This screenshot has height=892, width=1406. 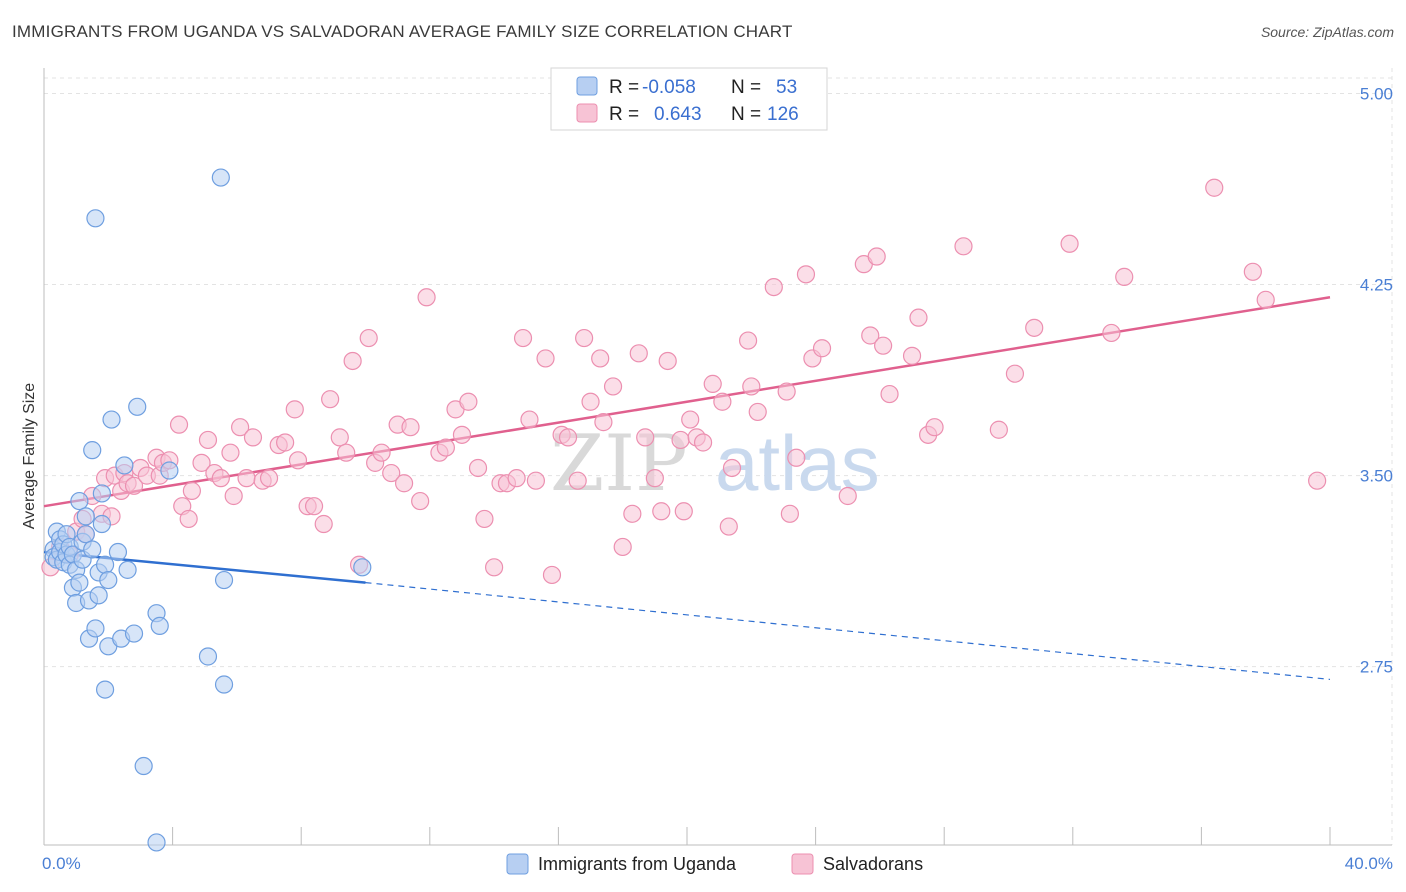 What do you see at coordinates (669, 87) in the screenshot?
I see `legend-r-value-uganda: -0.058` at bounding box center [669, 87].